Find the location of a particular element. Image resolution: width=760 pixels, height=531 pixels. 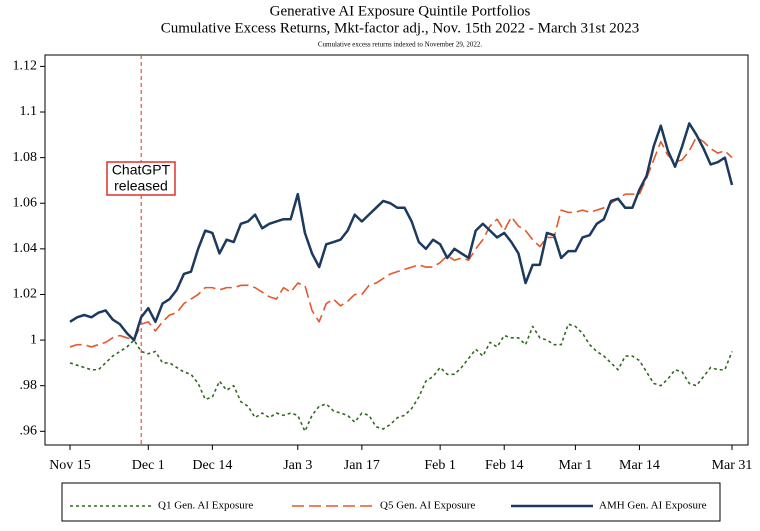

y-tick-label: 1 is located at coordinates (33, 339).